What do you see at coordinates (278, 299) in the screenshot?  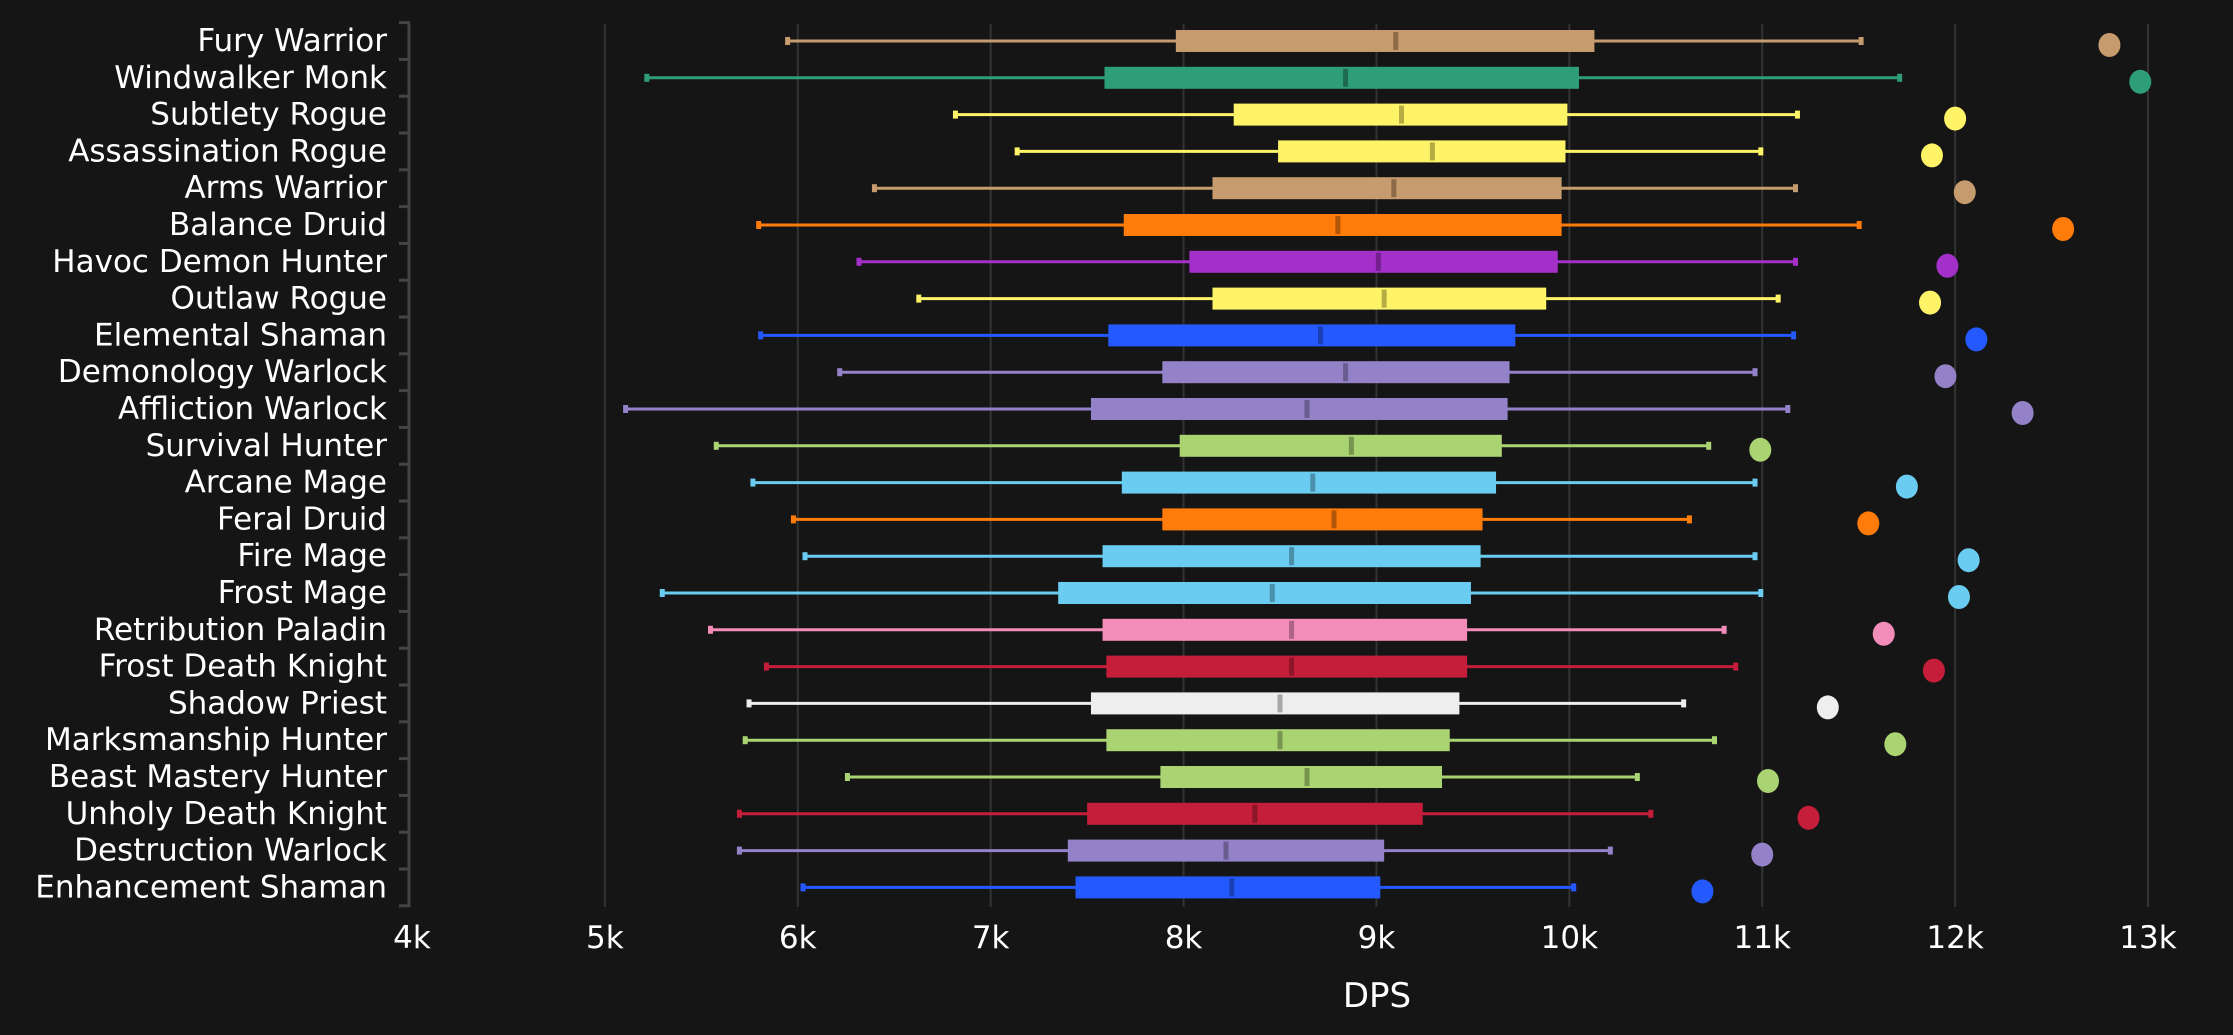 I see `category-label: Outlaw Rogue` at bounding box center [278, 299].